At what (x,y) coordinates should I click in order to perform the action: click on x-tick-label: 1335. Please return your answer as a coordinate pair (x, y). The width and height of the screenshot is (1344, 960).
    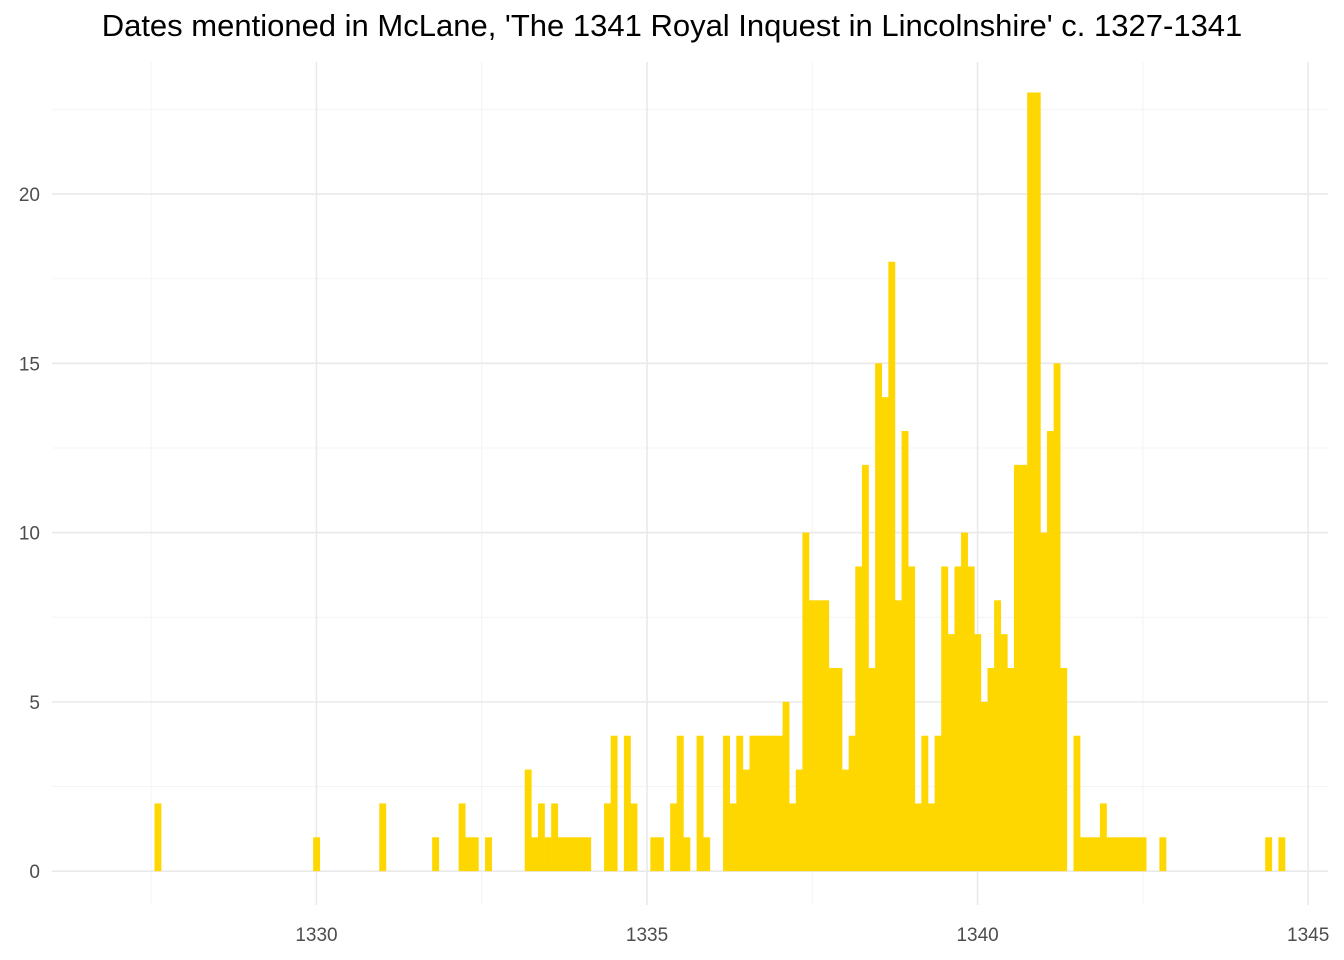
    Looking at the image, I should click on (647, 935).